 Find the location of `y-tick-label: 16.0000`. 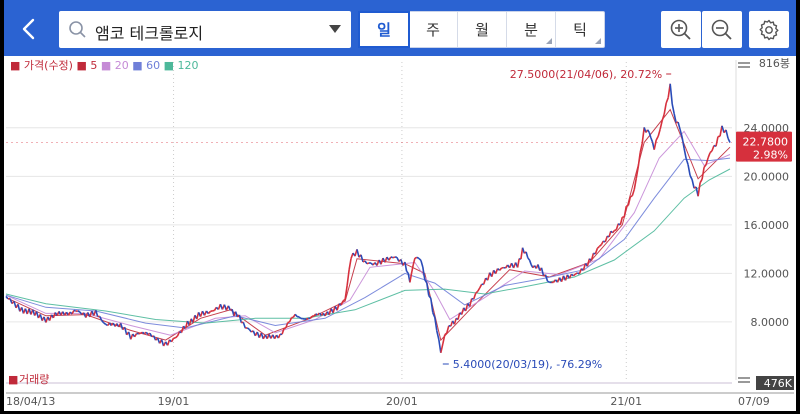

y-tick-label: 16.0000 is located at coordinates (767, 225).